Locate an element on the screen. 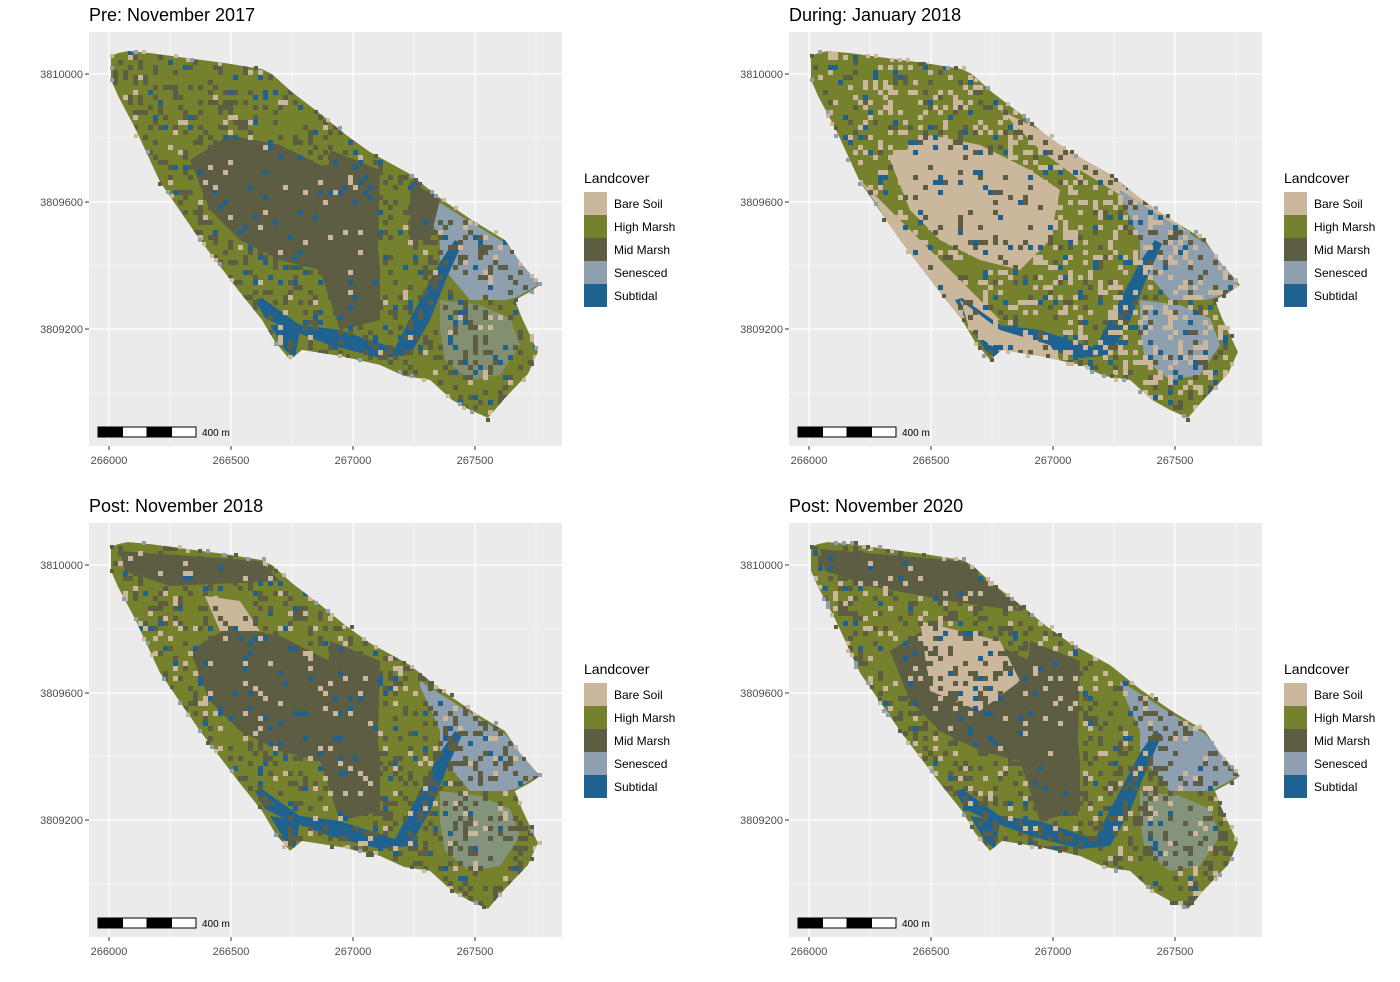 The width and height of the screenshot is (1400, 982). x-axis-tick-label: 266000 is located at coordinates (809, 461).